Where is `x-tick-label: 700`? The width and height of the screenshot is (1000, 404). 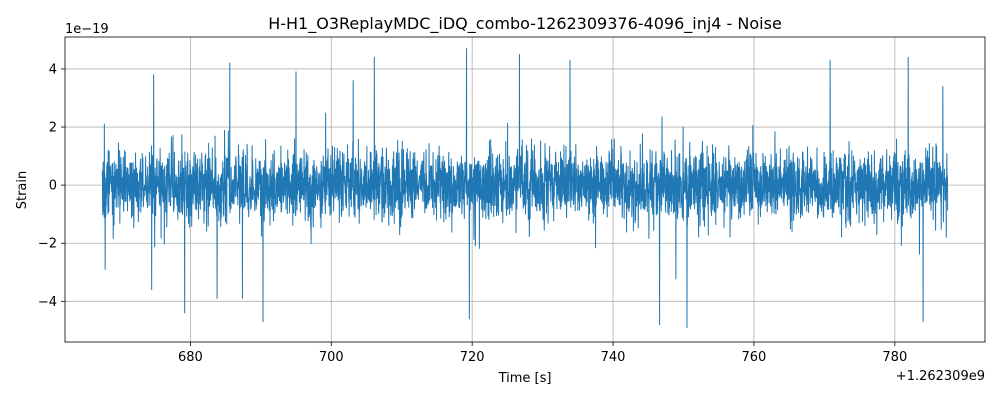 x-tick-label: 700 is located at coordinates (331, 357).